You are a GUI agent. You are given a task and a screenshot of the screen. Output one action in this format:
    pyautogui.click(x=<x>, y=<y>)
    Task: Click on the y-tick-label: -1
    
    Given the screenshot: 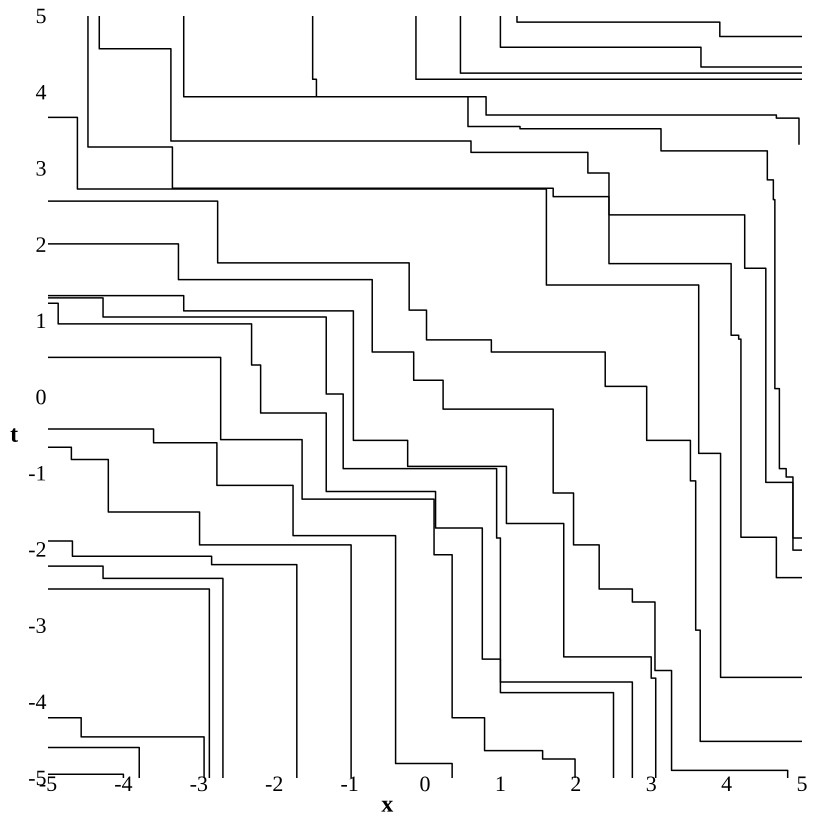 What is the action you would take?
    pyautogui.click(x=37, y=473)
    